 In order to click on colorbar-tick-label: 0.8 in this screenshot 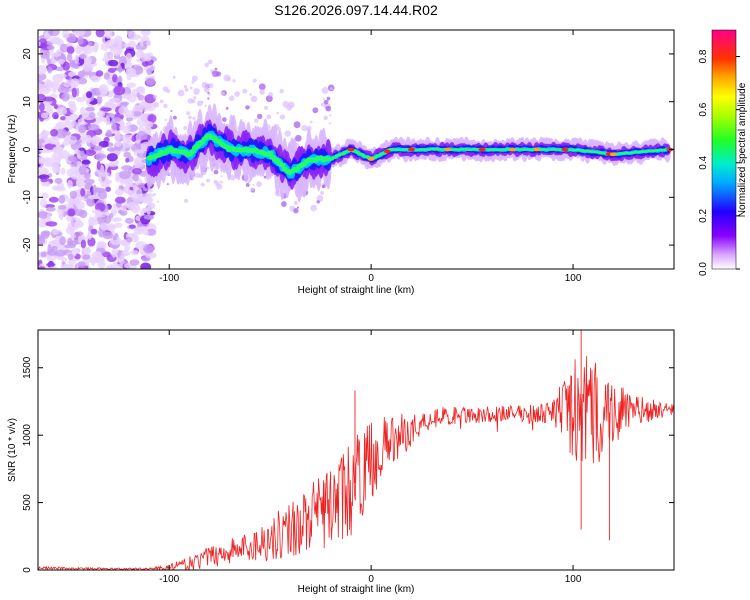, I will do `click(703, 56)`.